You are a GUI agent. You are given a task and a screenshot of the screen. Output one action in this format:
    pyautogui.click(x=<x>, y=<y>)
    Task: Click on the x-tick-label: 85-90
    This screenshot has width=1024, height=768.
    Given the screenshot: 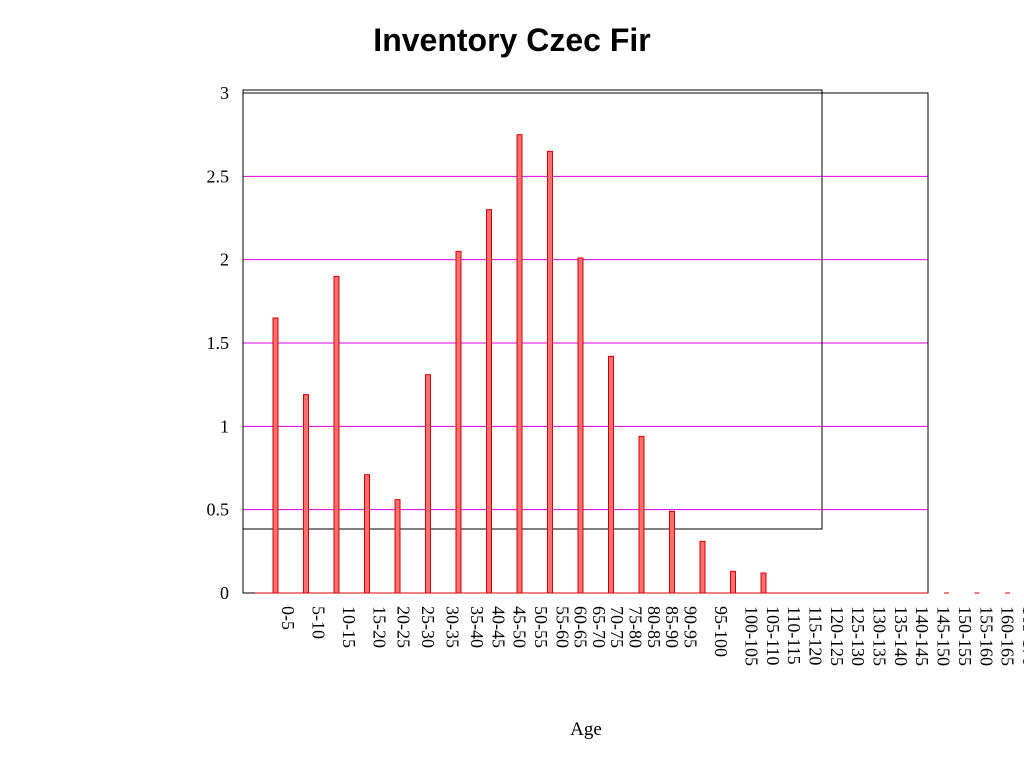 What is the action you would take?
    pyautogui.click(x=672, y=627)
    